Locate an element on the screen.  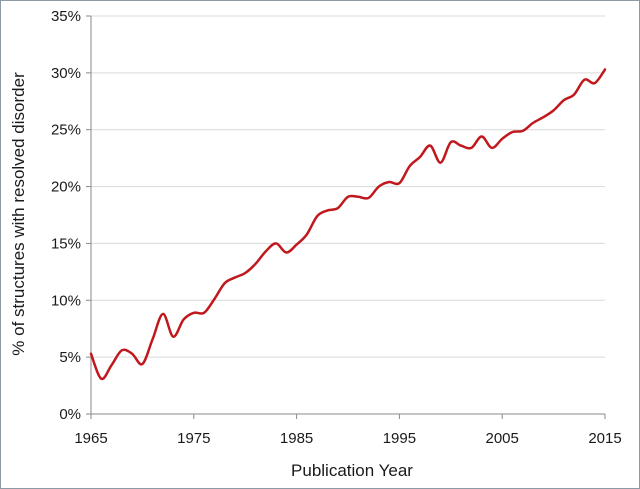
y-tick-label: 20% is located at coordinates (66, 187).